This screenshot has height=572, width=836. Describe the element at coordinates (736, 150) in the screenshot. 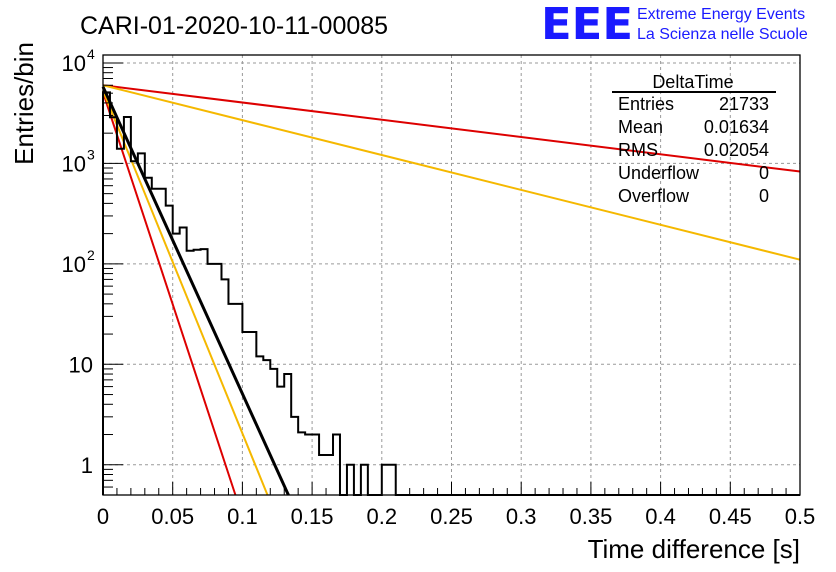

I see `stats-value: 0.02054` at that location.